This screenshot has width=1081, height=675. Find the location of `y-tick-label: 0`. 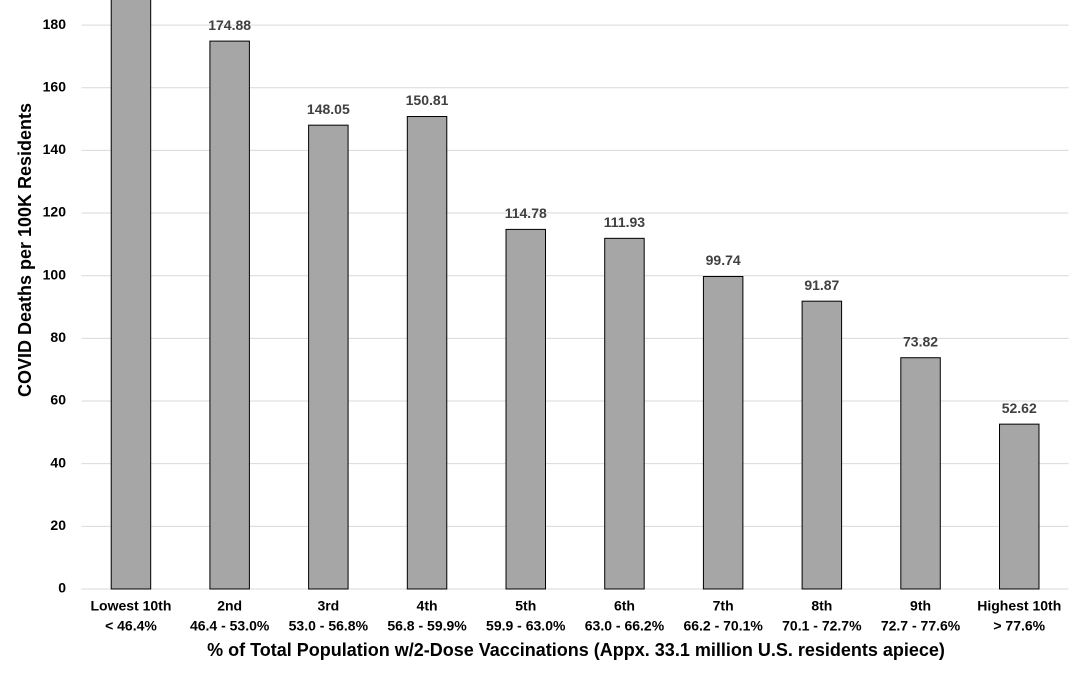

y-tick-label: 0 is located at coordinates (62, 588).